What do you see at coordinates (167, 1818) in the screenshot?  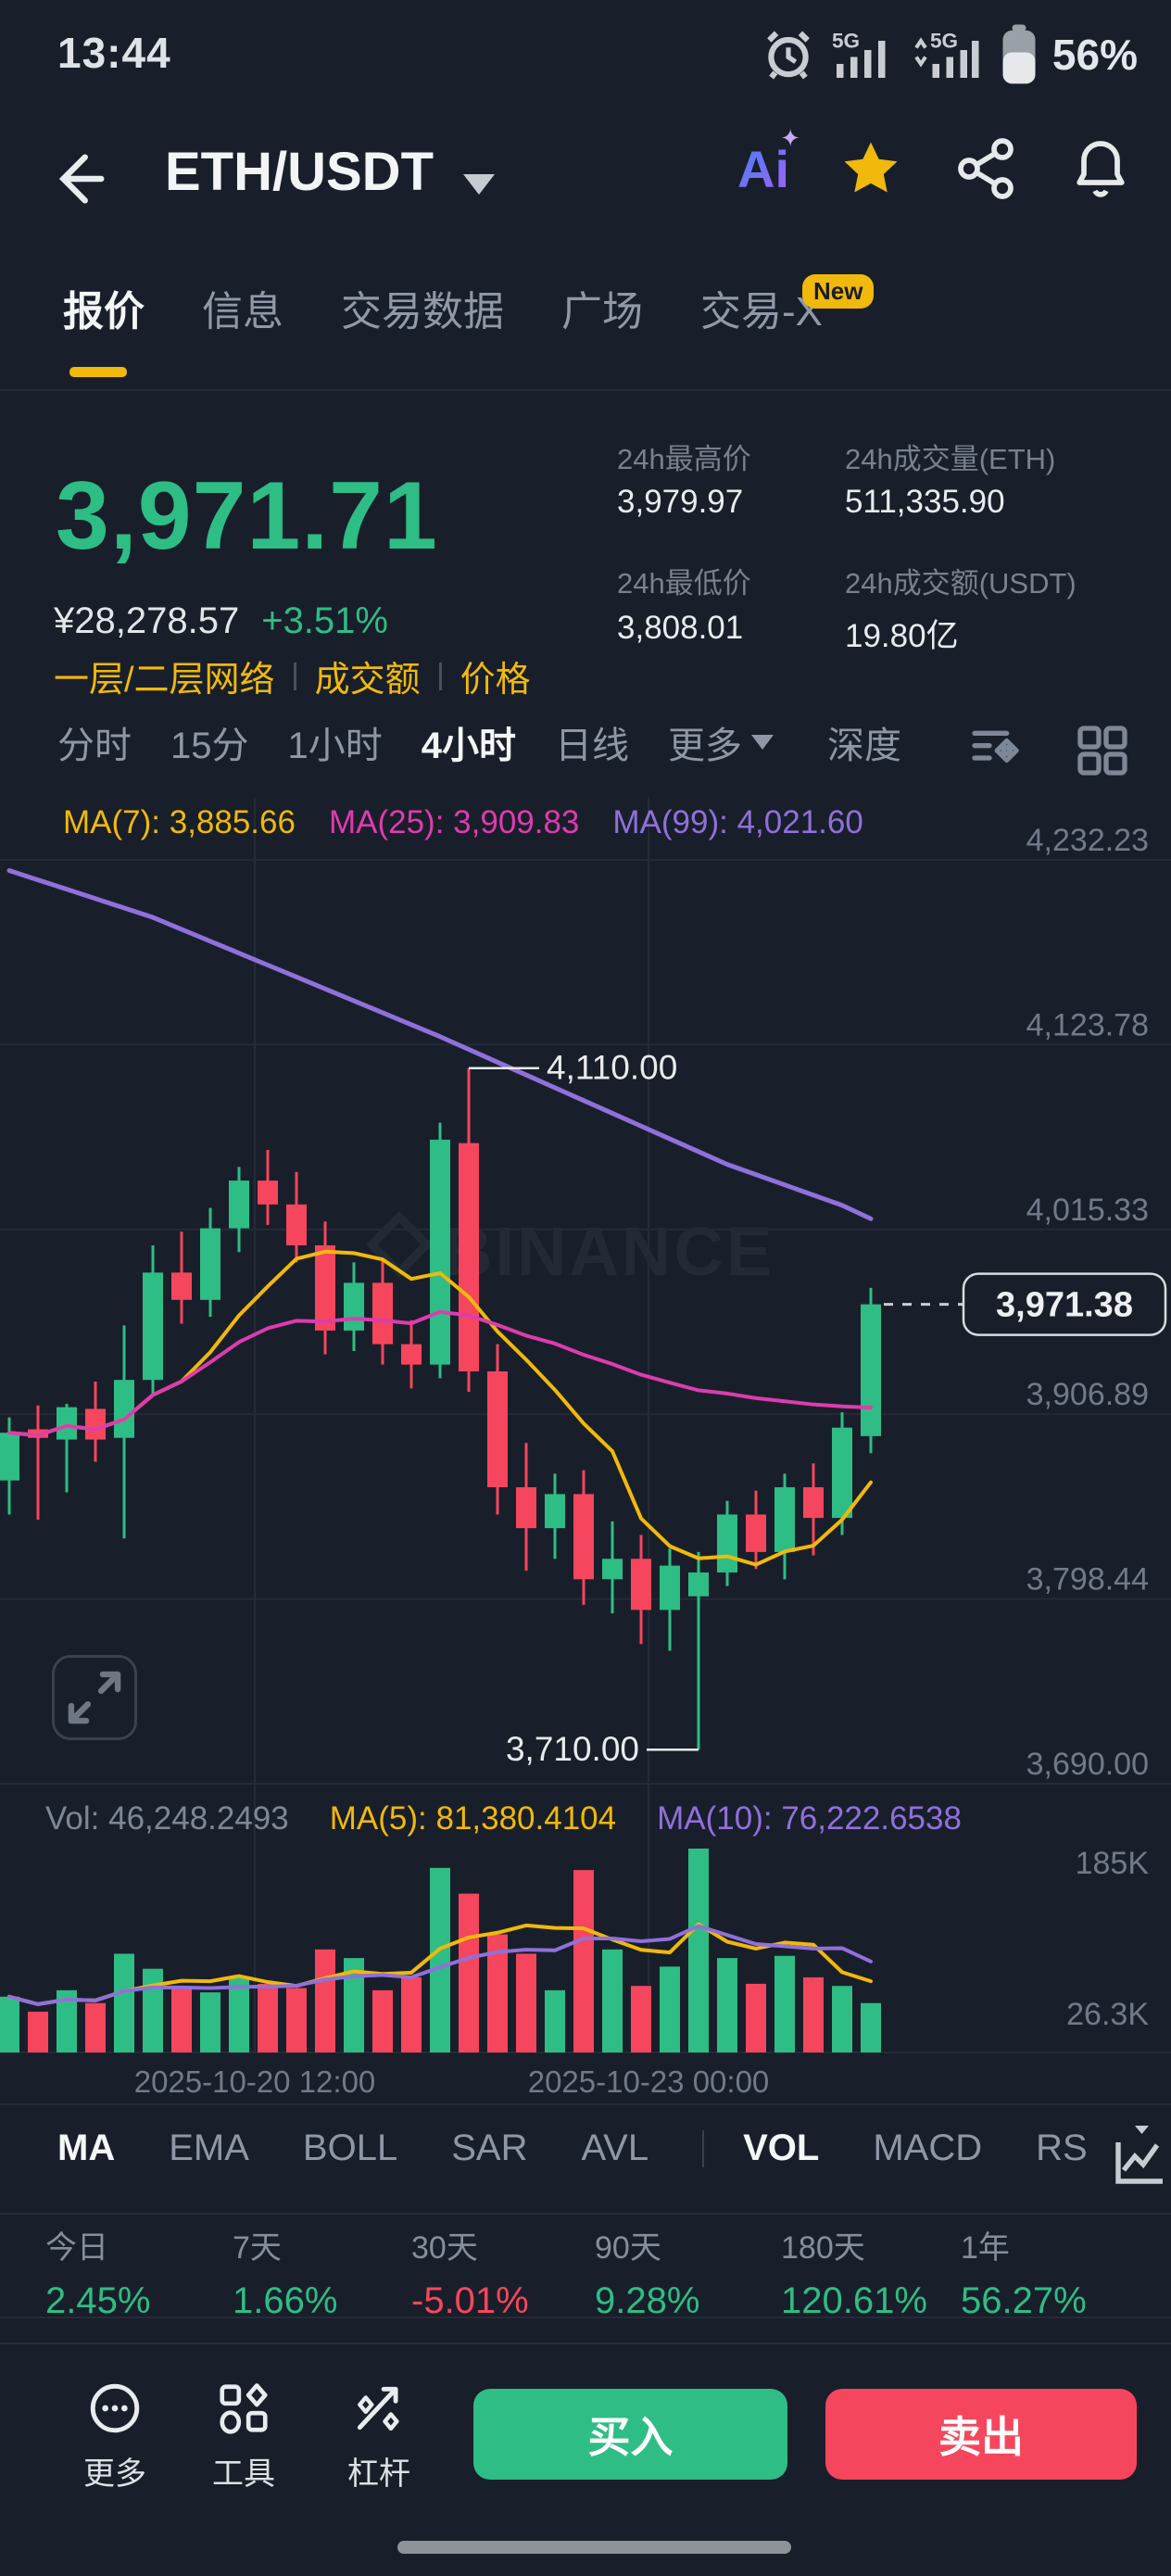 I see `vol-label: Vol: 46,248.2493` at bounding box center [167, 1818].